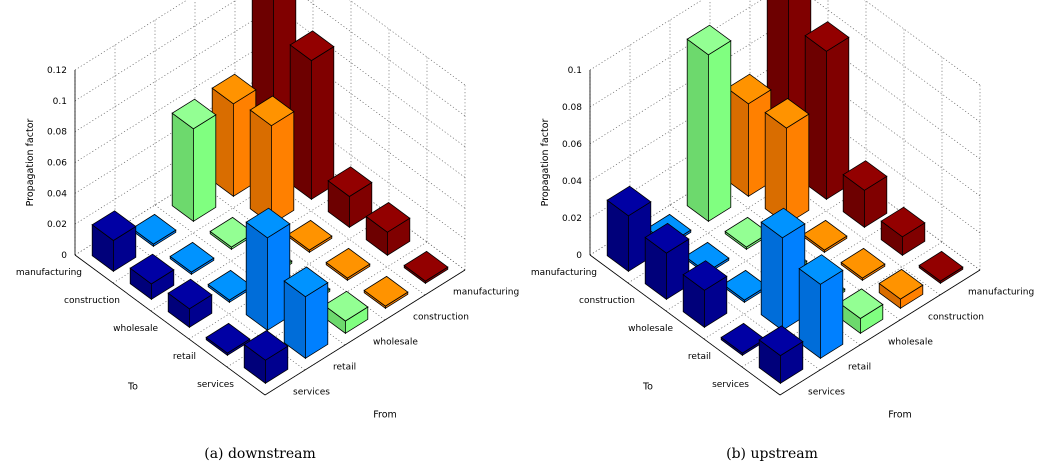 This screenshot has width=1050, height=470. What do you see at coordinates (57, 71) in the screenshot?
I see `z-tick-label: 0.12` at bounding box center [57, 71].